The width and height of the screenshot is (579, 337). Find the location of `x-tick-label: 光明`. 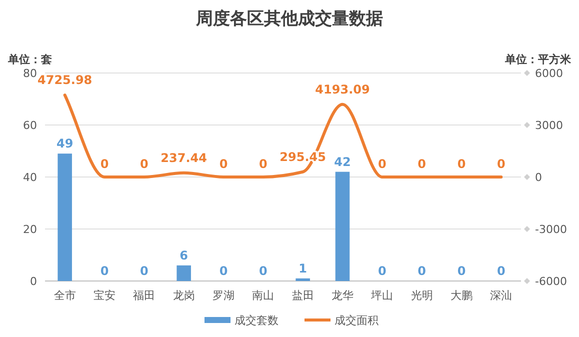

x-tick-label: 光明 is located at coordinates (421, 295).